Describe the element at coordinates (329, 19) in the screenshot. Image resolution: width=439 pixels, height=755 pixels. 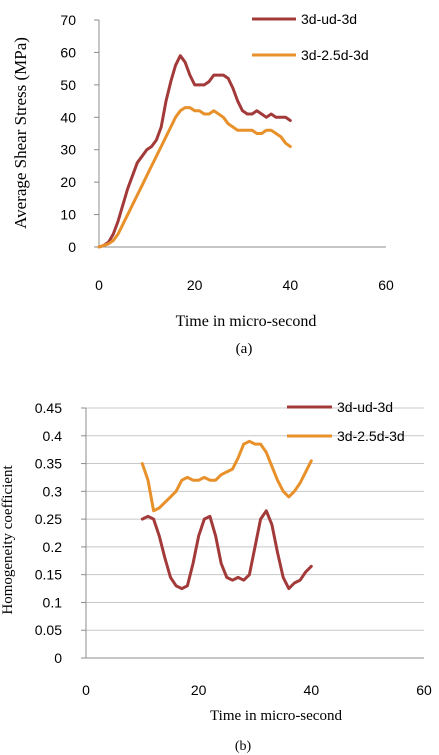
I see `chart-a-legend-label-1: 3d-ud-3d` at that location.